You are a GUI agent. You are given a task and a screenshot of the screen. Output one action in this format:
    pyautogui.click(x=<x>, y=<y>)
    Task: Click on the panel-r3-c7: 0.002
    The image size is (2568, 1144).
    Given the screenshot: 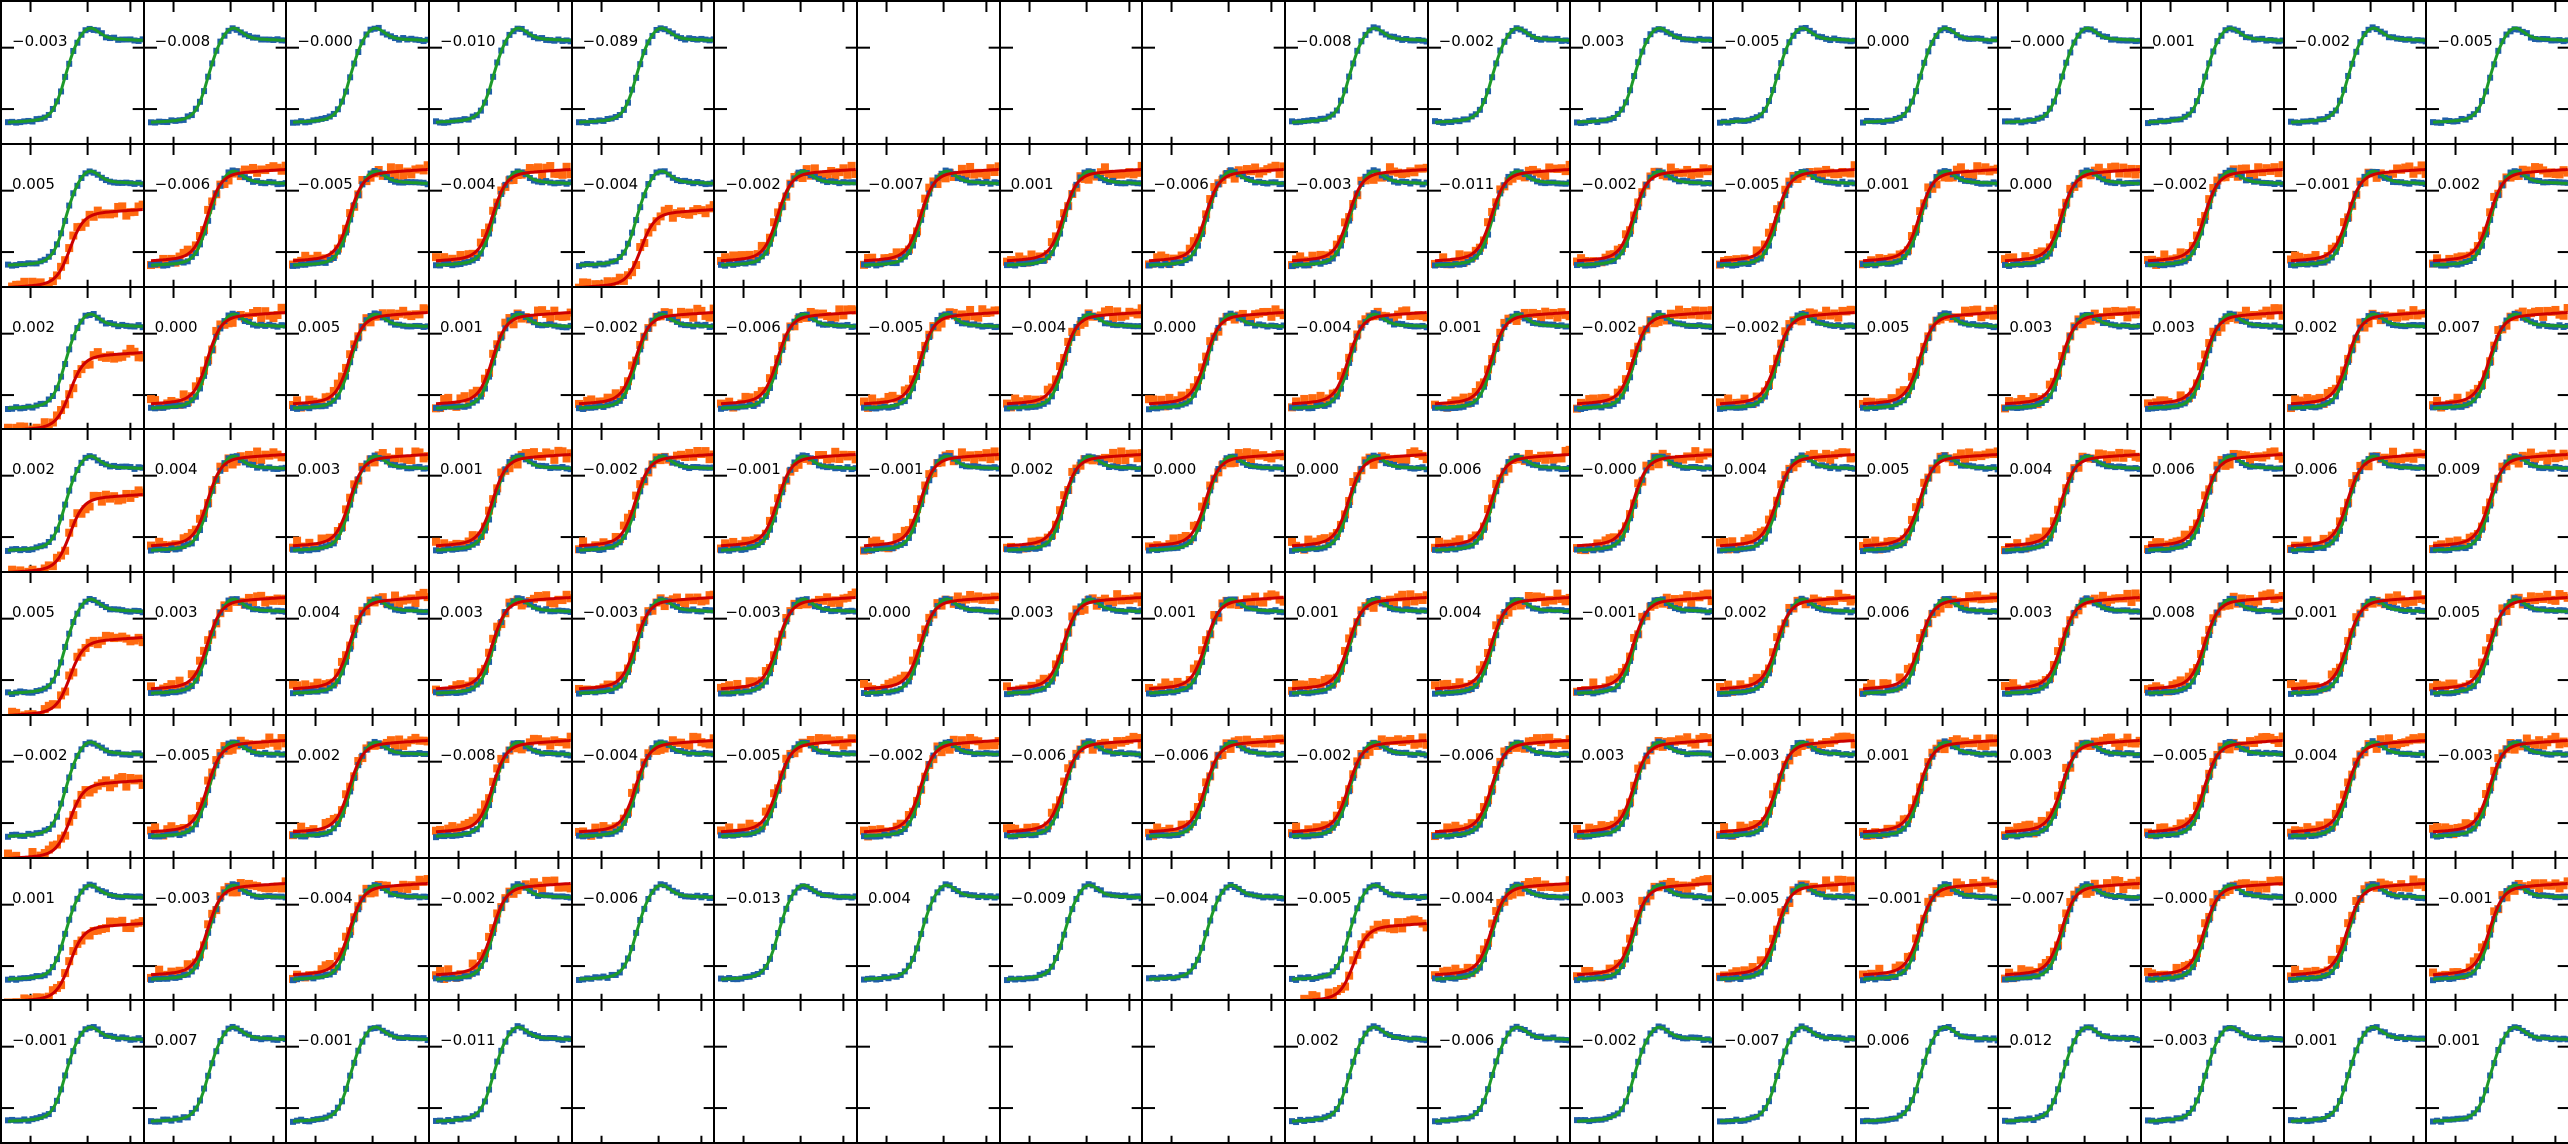 What is the action you would take?
    pyautogui.click(x=1071, y=500)
    